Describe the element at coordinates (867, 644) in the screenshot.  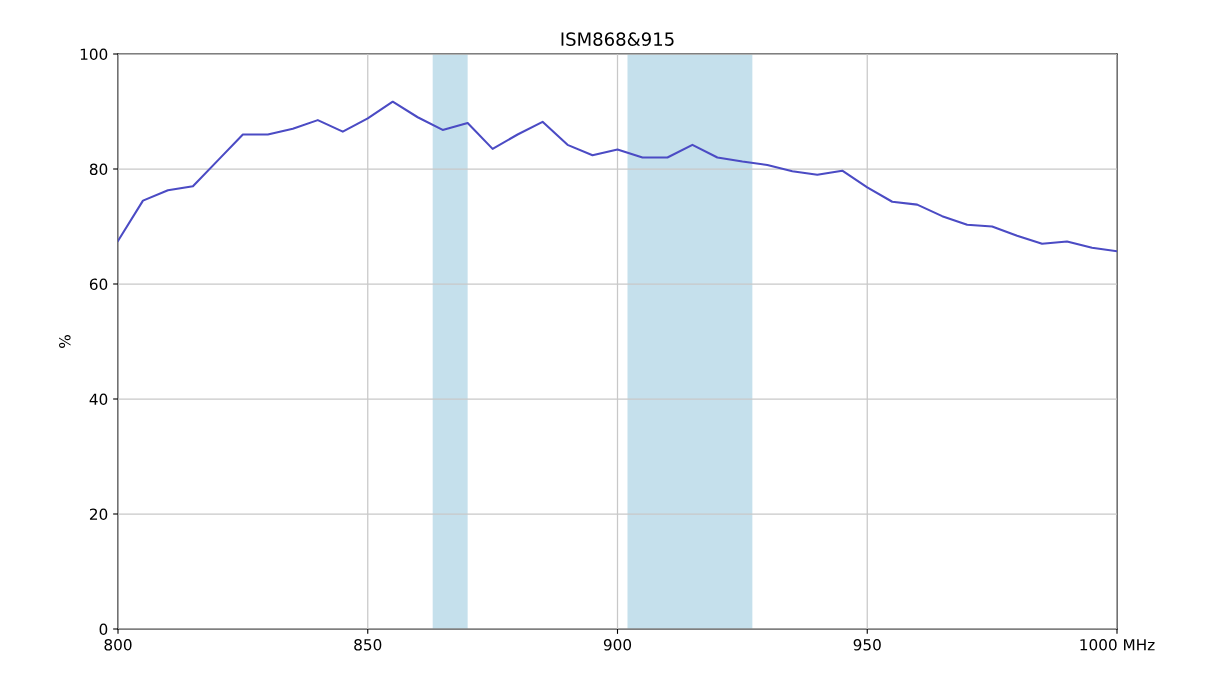
I see `x-tick-label: 950` at that location.